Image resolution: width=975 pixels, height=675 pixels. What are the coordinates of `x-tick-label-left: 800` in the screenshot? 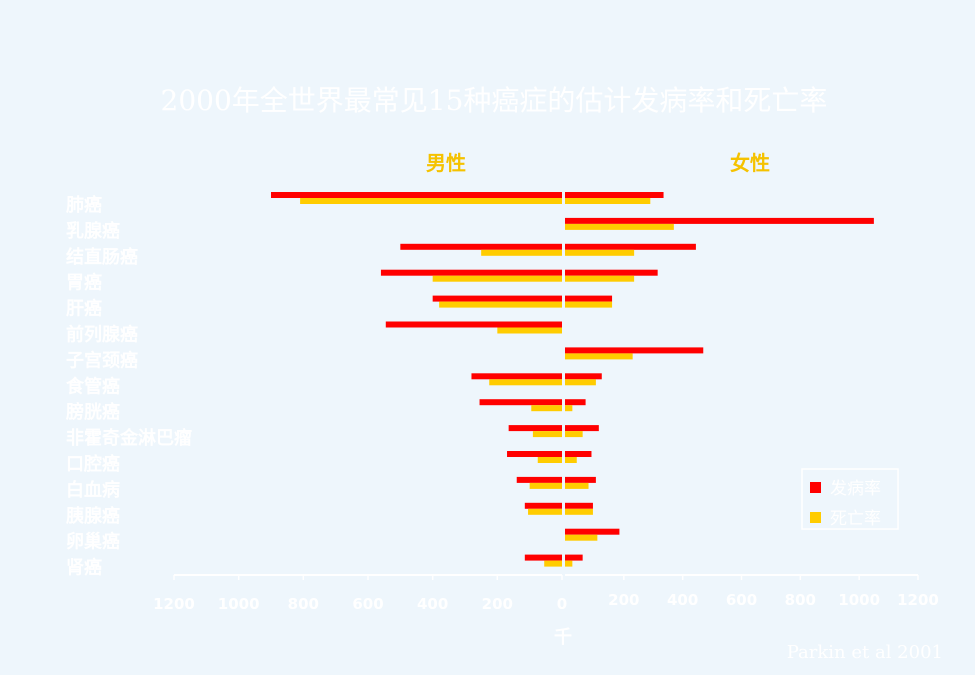 It's located at (303, 604).